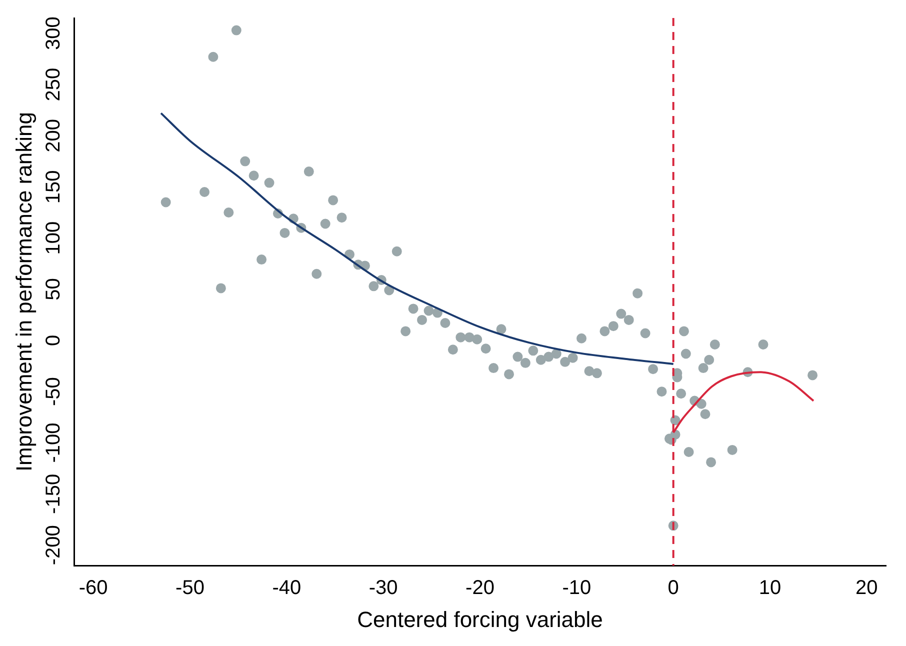  What do you see at coordinates (480, 588) in the screenshot?
I see `x-tick-label: -20` at bounding box center [480, 588].